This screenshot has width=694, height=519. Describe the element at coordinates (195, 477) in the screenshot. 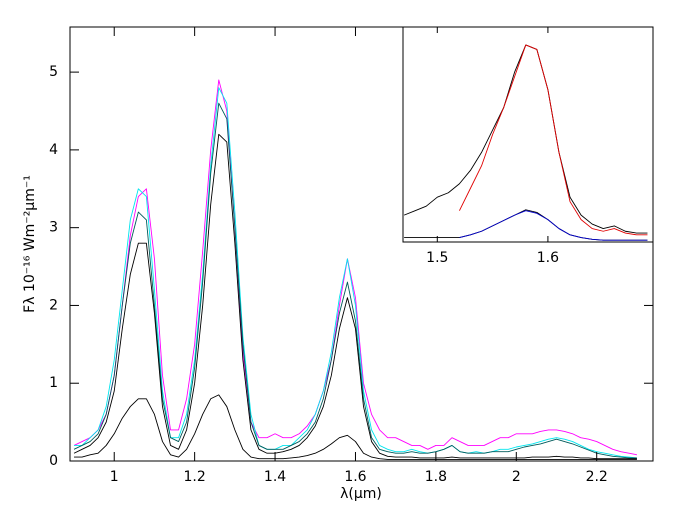

I see `x-tick-label: 1.2` at that location.